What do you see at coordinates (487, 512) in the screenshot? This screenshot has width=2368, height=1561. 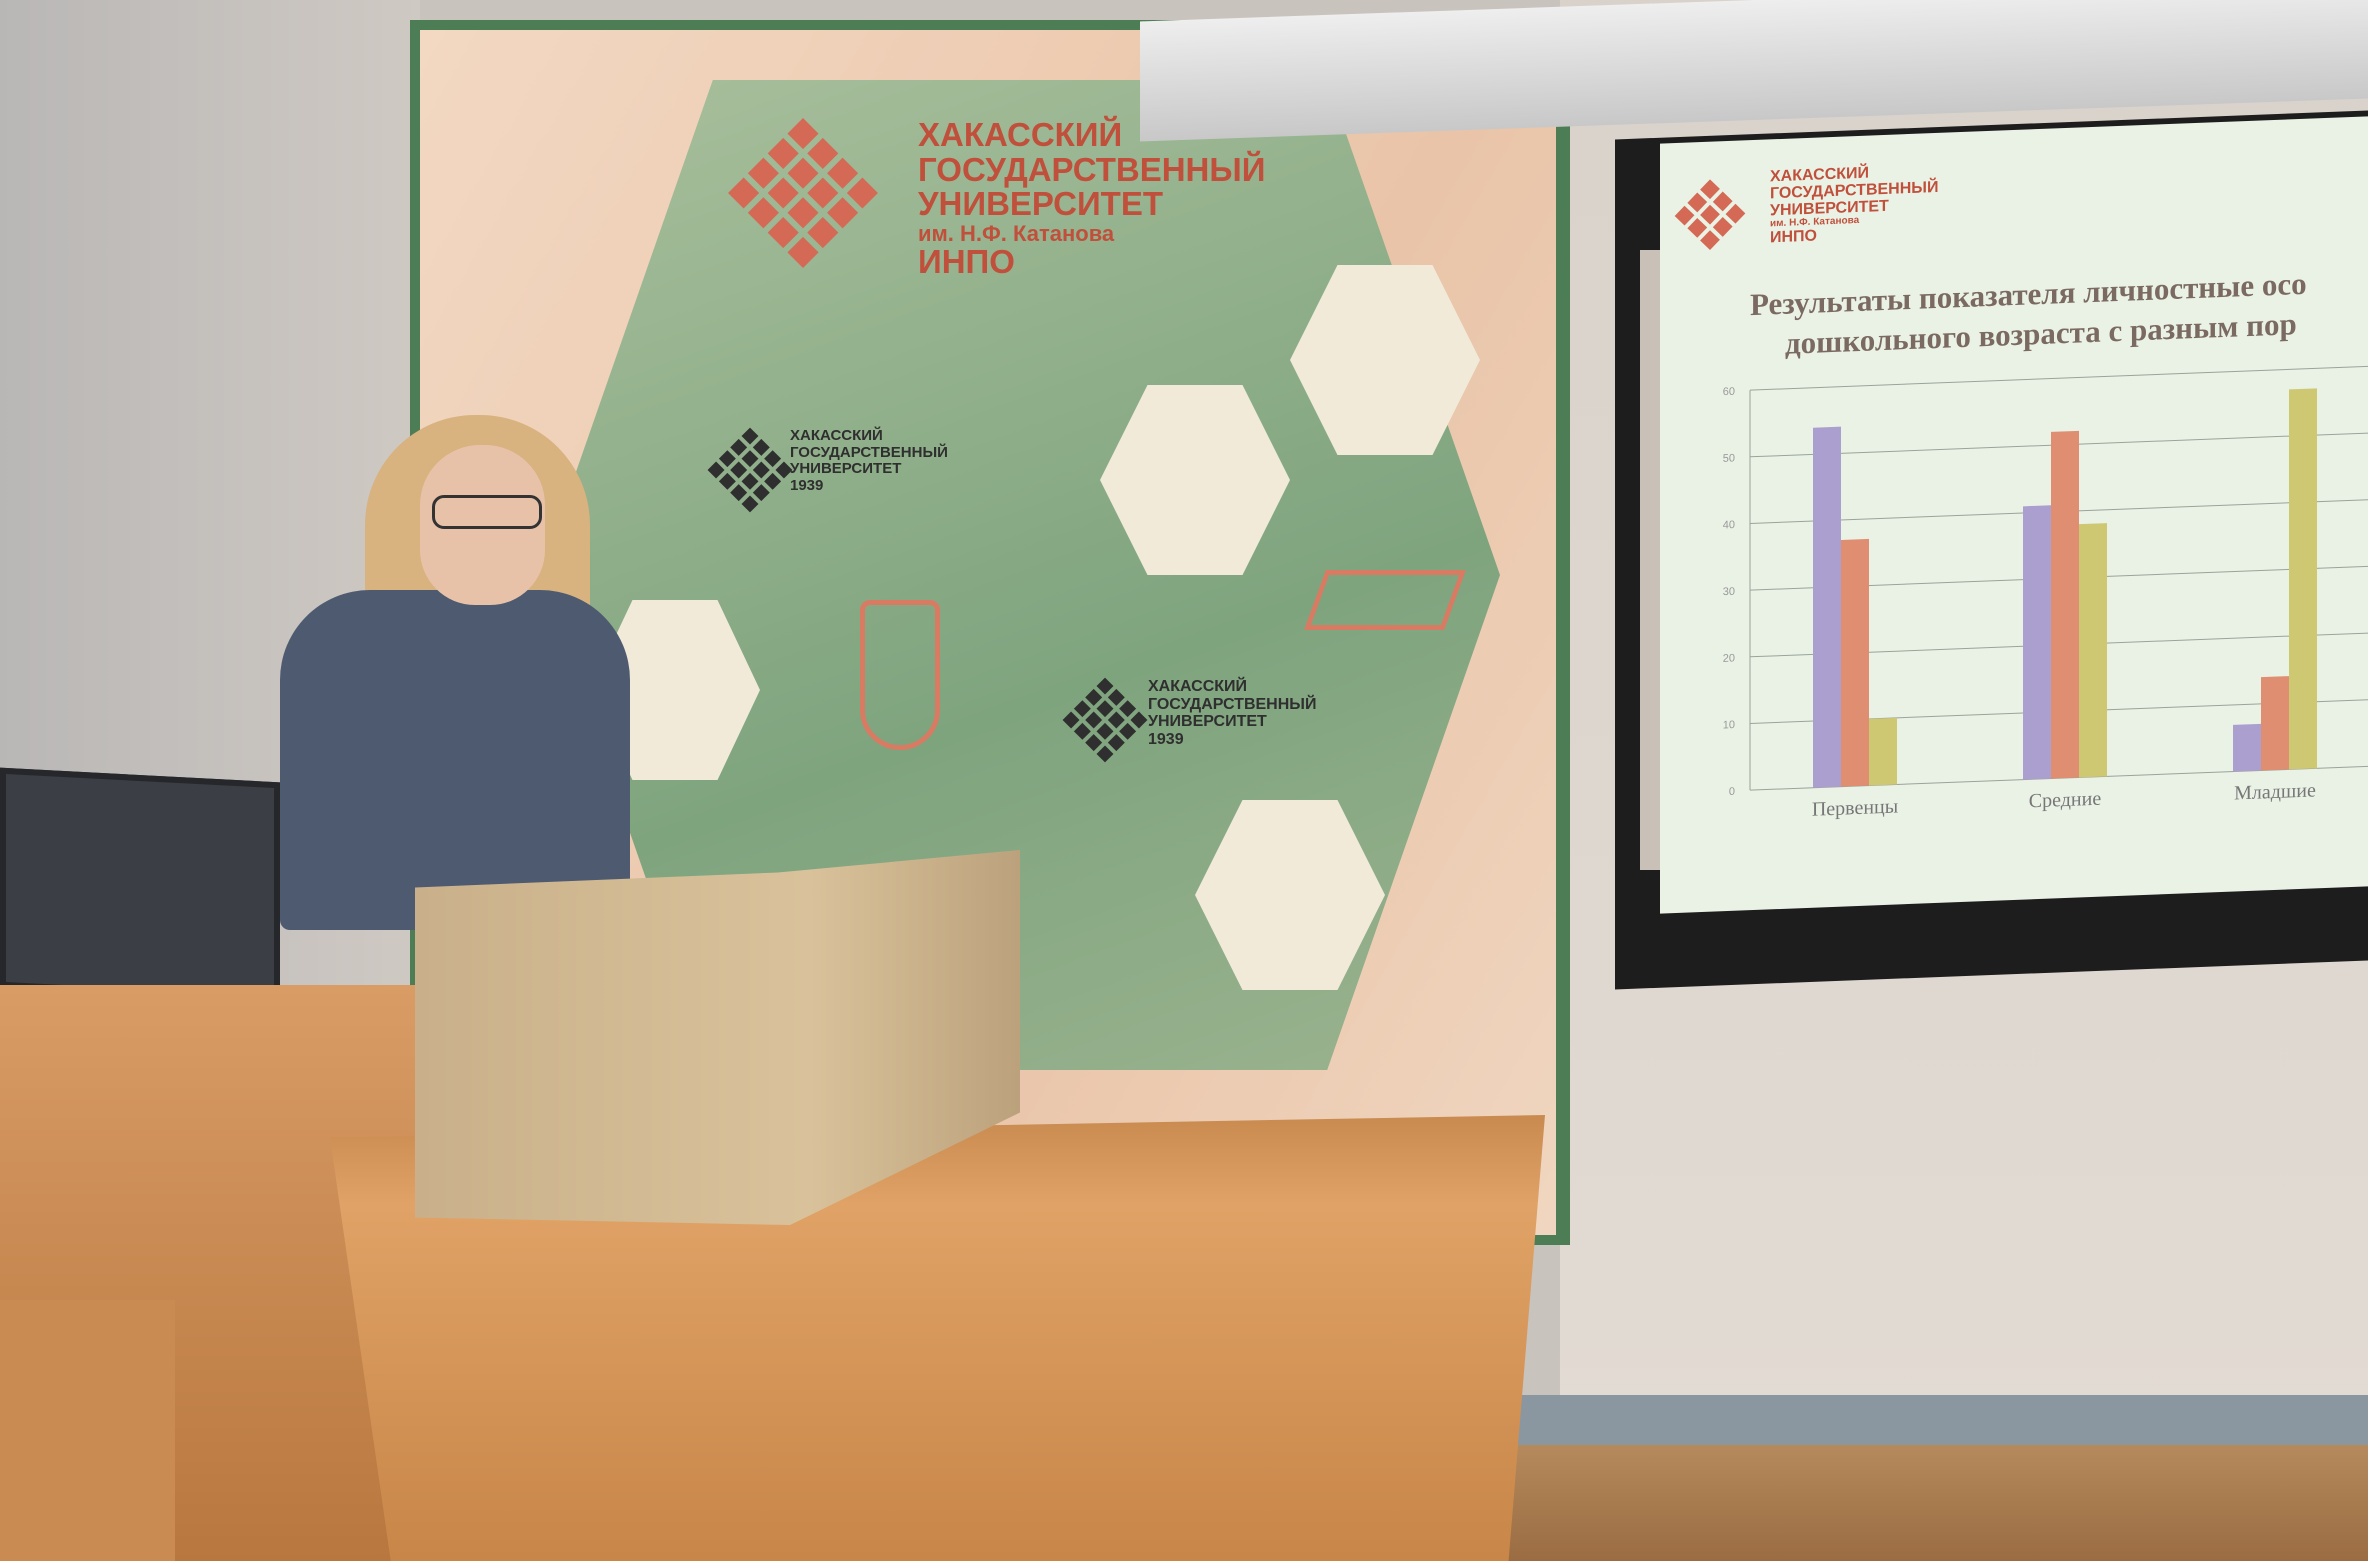 I see `glasses-icon` at bounding box center [487, 512].